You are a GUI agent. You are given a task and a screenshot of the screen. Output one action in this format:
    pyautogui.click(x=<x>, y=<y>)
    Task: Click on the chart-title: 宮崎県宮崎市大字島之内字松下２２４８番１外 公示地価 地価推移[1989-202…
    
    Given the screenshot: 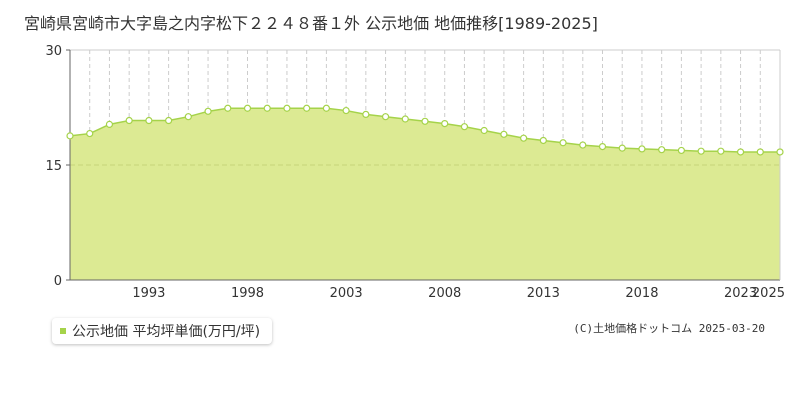 What is the action you would take?
    pyautogui.click(x=311, y=23)
    